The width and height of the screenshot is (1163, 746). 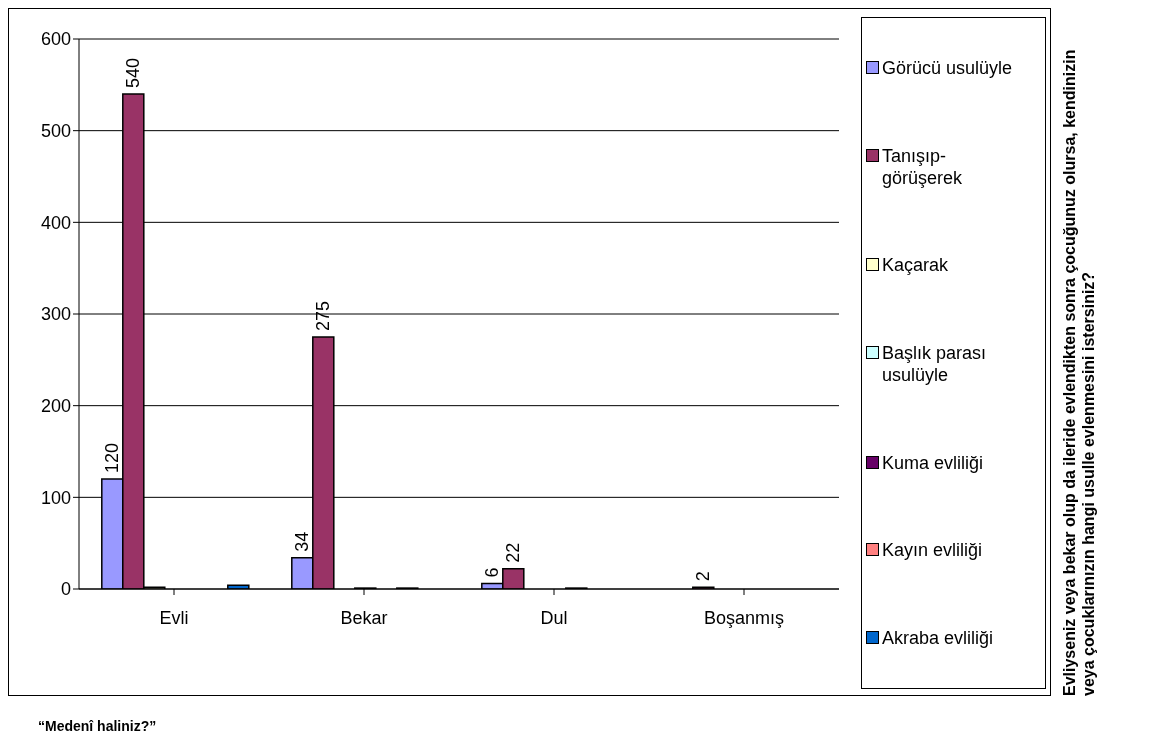 What do you see at coordinates (744, 617) in the screenshot?
I see `x-tick-label: Boşanmış` at bounding box center [744, 617].